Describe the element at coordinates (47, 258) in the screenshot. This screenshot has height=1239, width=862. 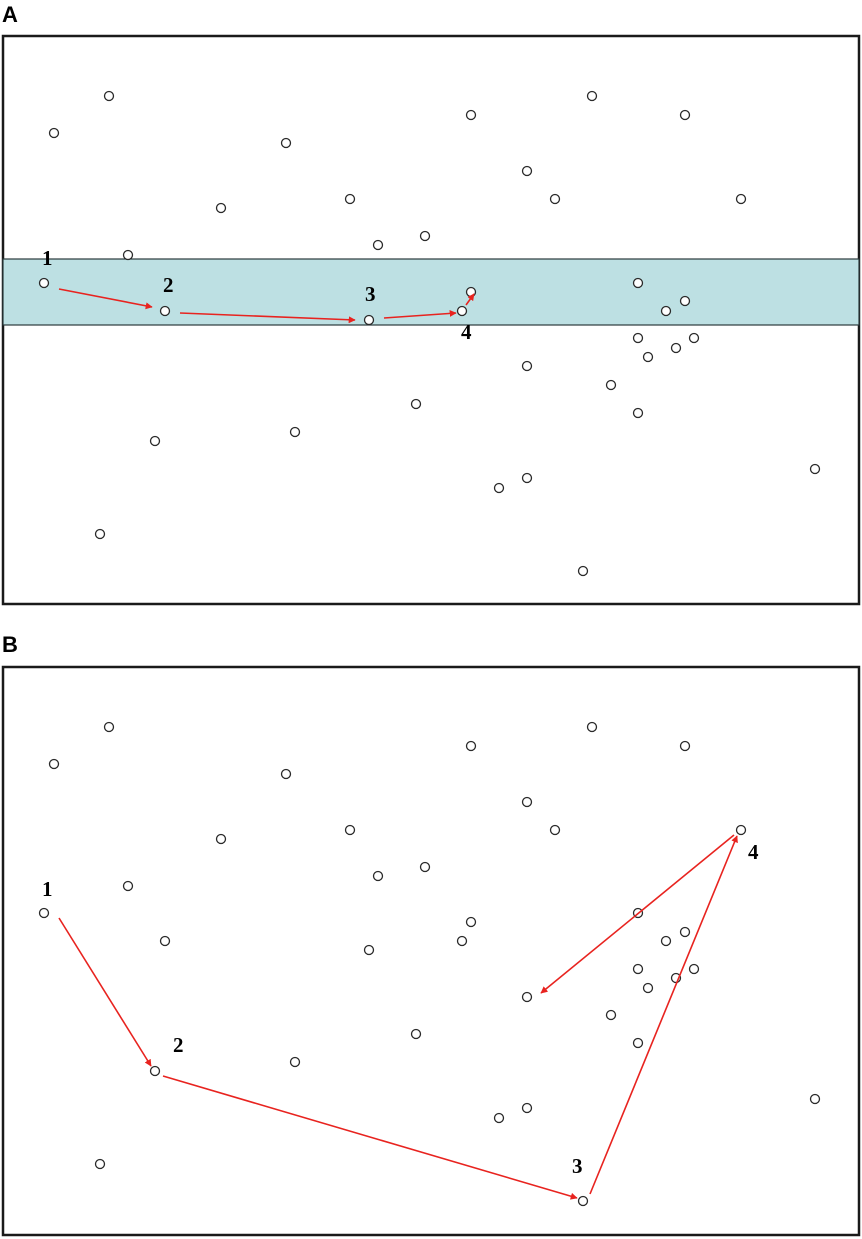
I see `panel-a-number-1: 1` at that location.